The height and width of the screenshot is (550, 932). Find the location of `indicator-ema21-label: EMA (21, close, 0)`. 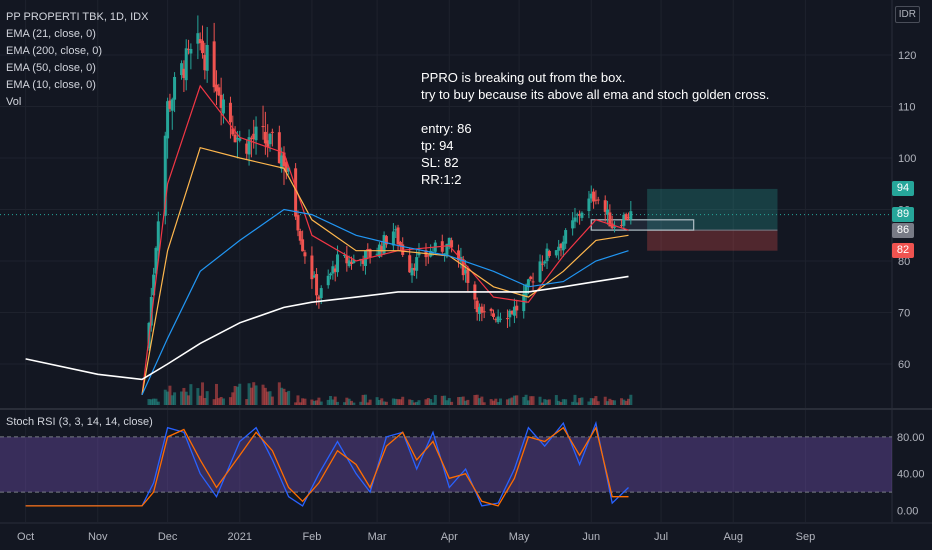

indicator-ema21-label: EMA (21, close, 0) is located at coordinates (51, 34).